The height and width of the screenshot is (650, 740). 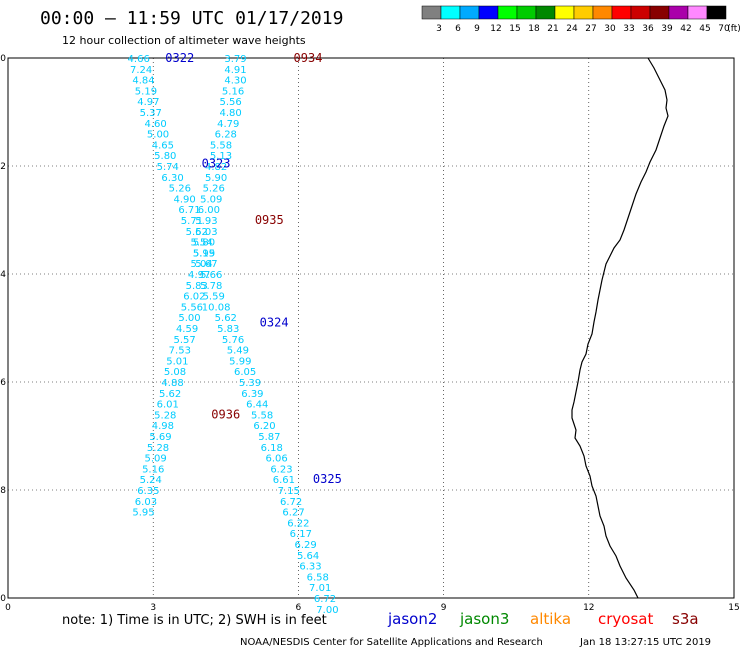 I want to click on wave-height-value: 6.30, so click(x=172, y=178).